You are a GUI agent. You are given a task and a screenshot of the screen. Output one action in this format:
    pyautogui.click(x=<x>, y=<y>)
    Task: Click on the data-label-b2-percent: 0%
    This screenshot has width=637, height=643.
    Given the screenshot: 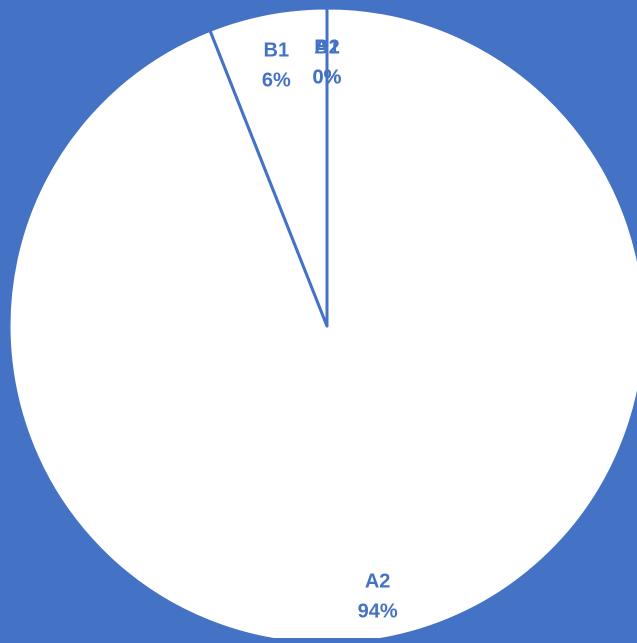 What is the action you would take?
    pyautogui.click(x=327, y=77)
    